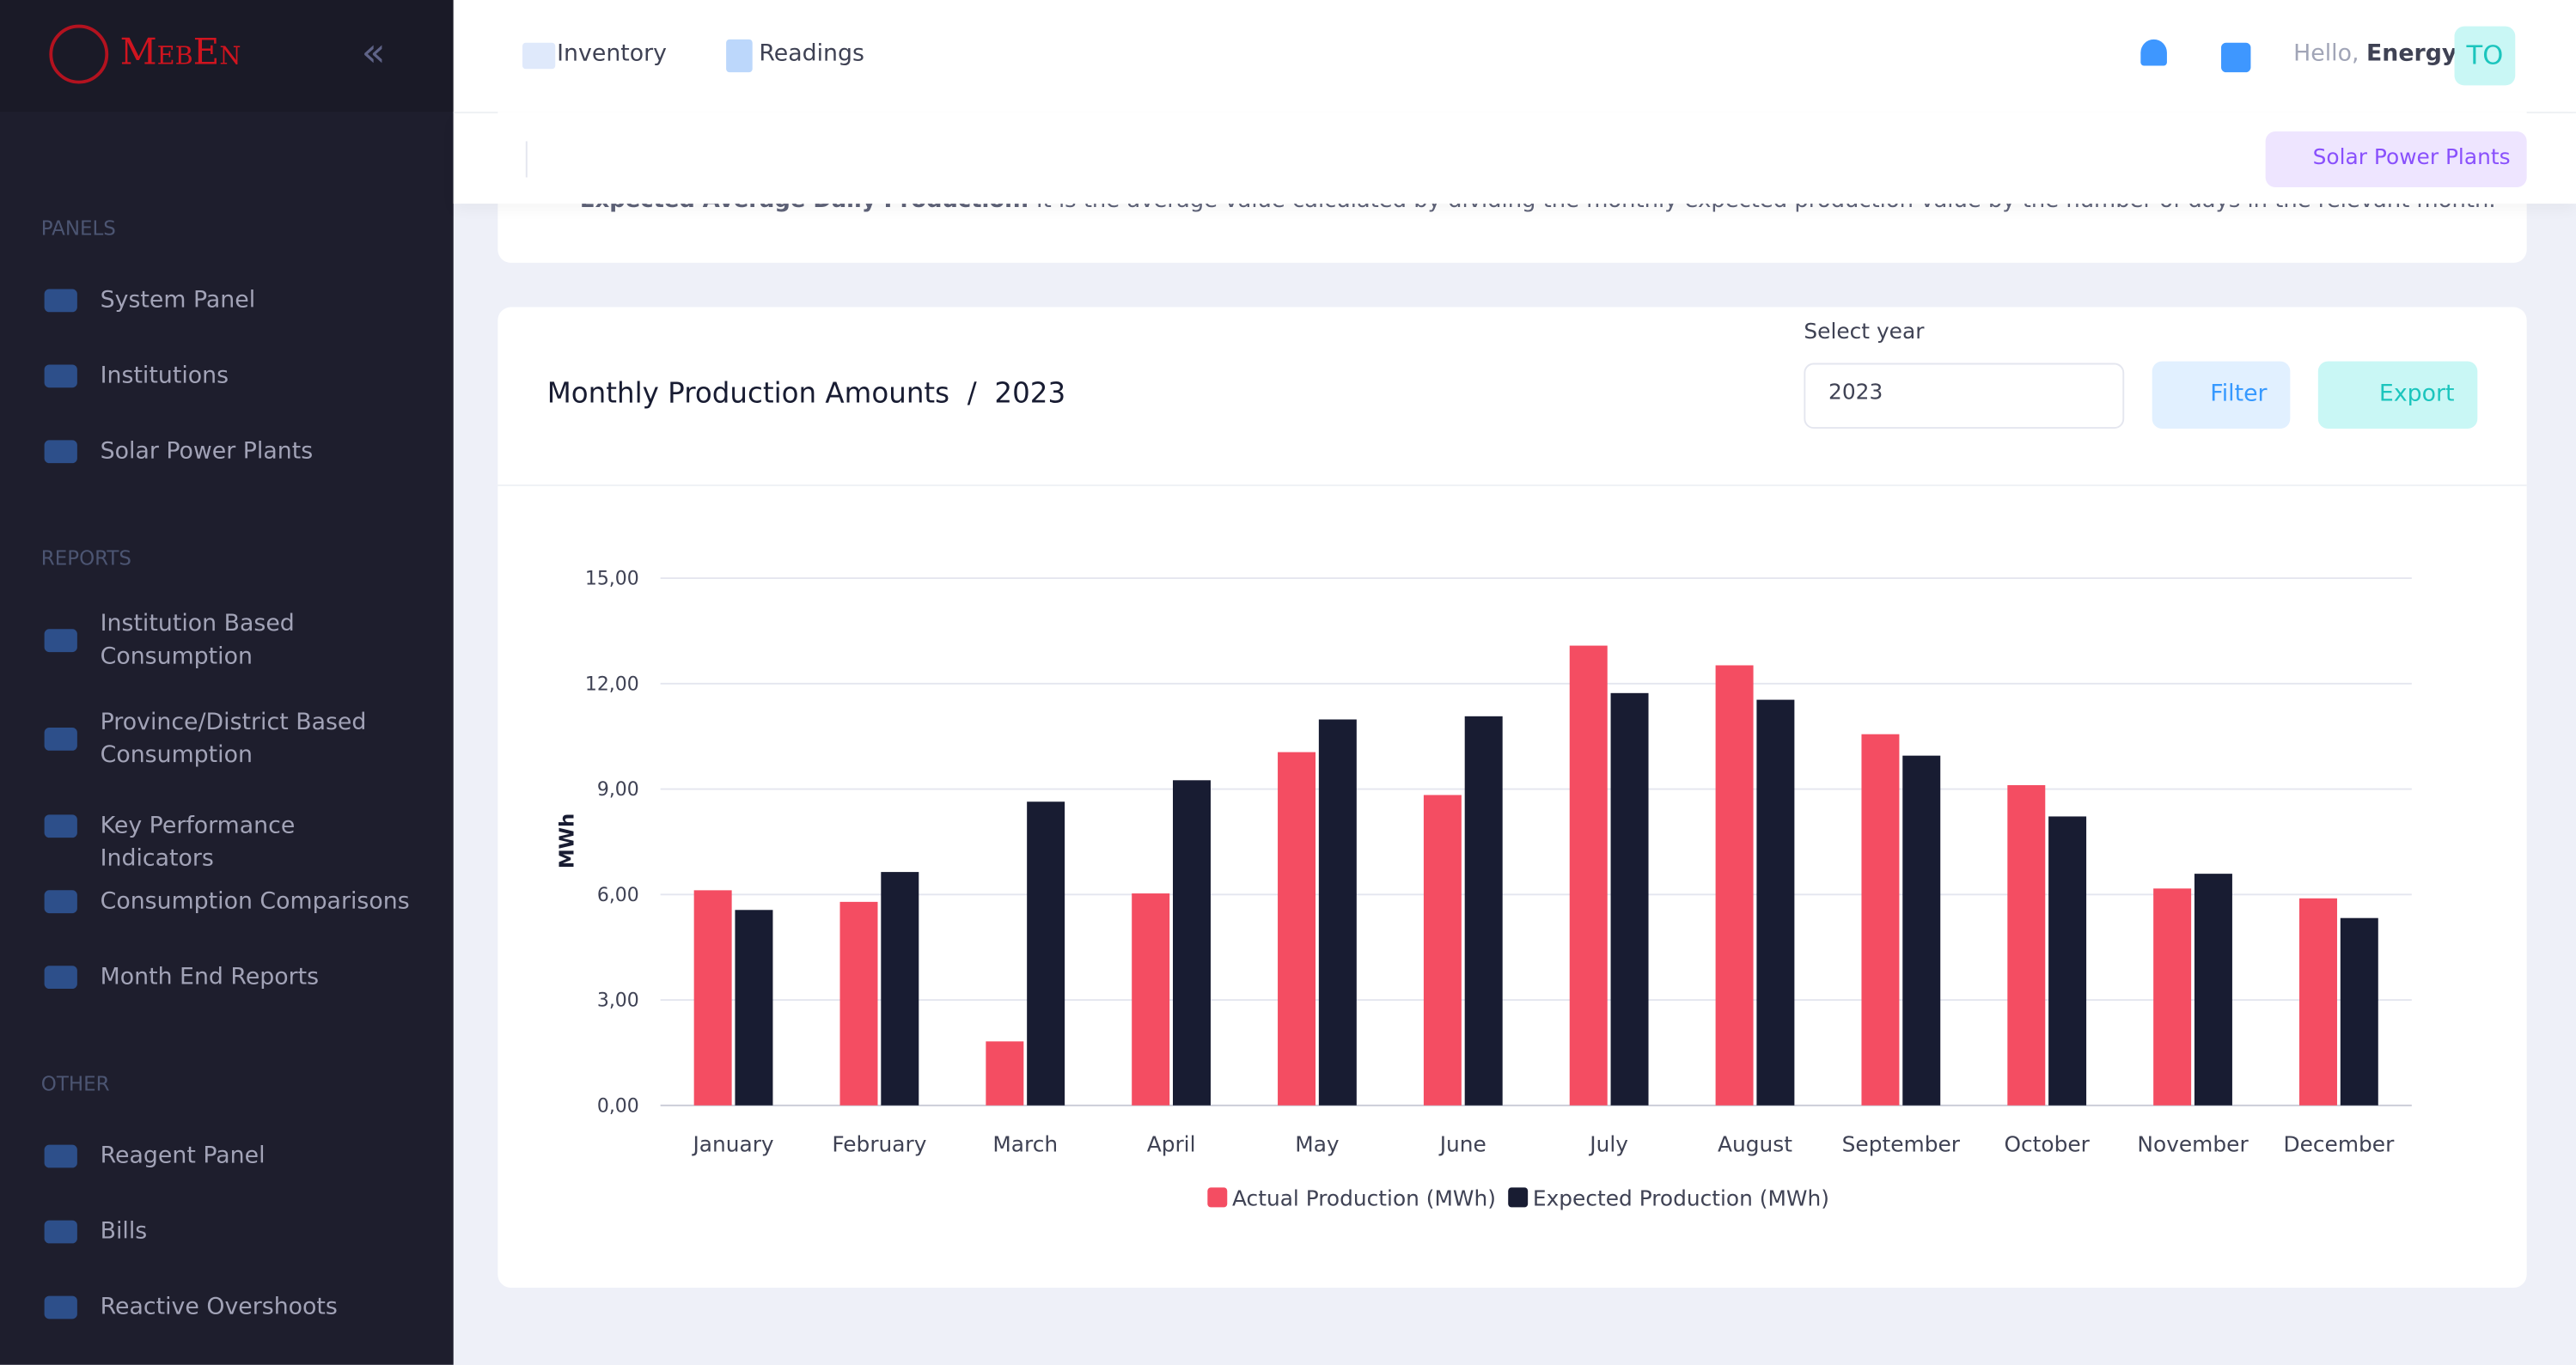  I want to click on menu-item: Institutions, so click(164, 376).